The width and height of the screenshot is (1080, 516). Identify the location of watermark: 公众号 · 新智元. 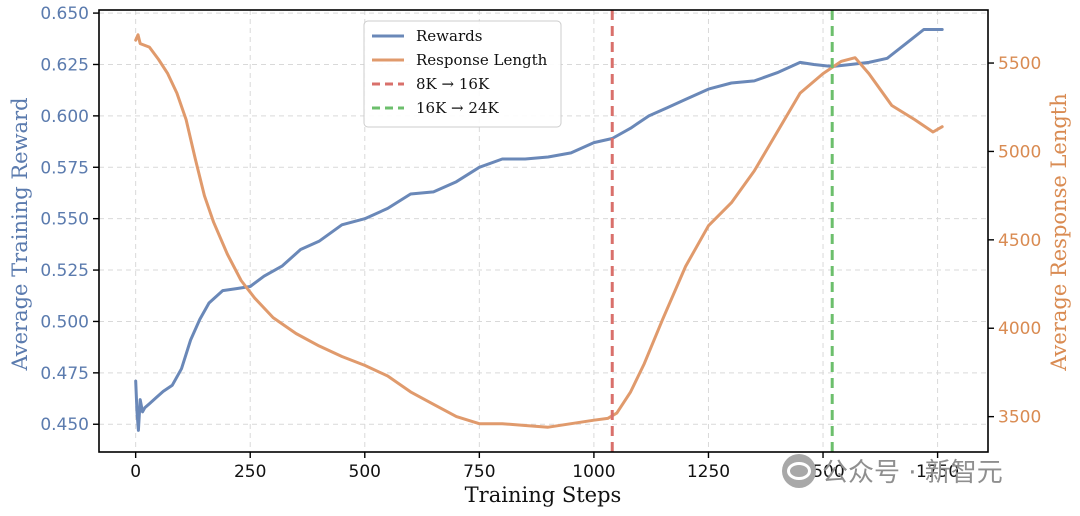
(892, 470).